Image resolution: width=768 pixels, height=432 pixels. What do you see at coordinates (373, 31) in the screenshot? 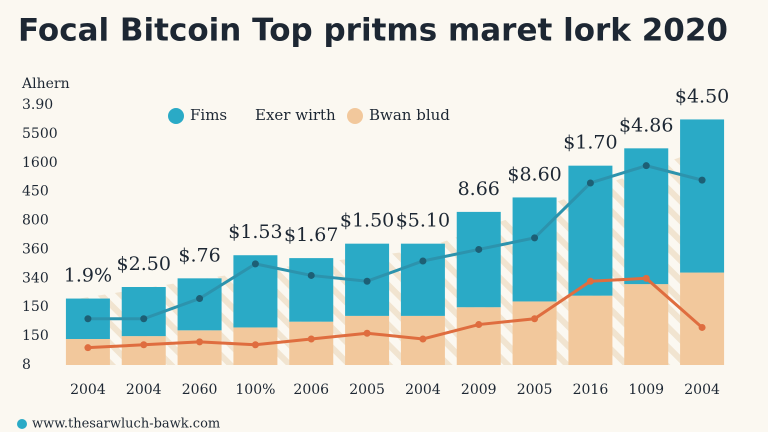
I see `chart-title: Focal Bitcoin Top pritms maret lork 2020` at bounding box center [373, 31].